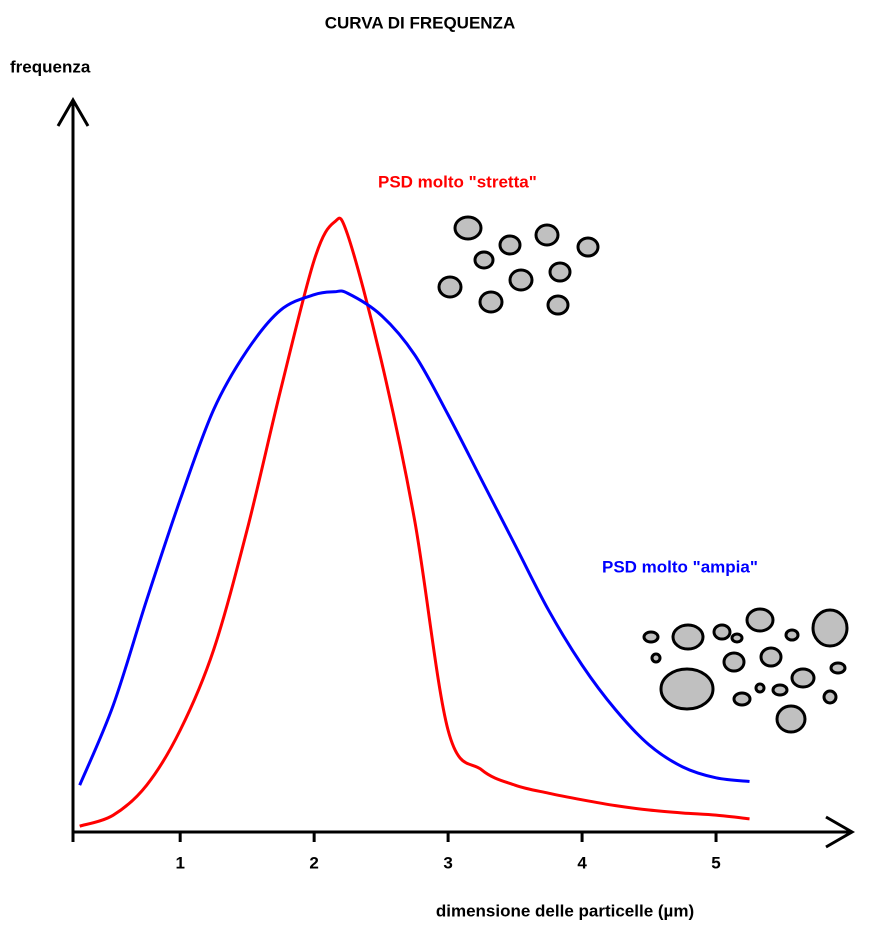 Image resolution: width=879 pixels, height=947 pixels. I want to click on x-axis-label: dimensione delle particelle (µm), so click(565, 910).